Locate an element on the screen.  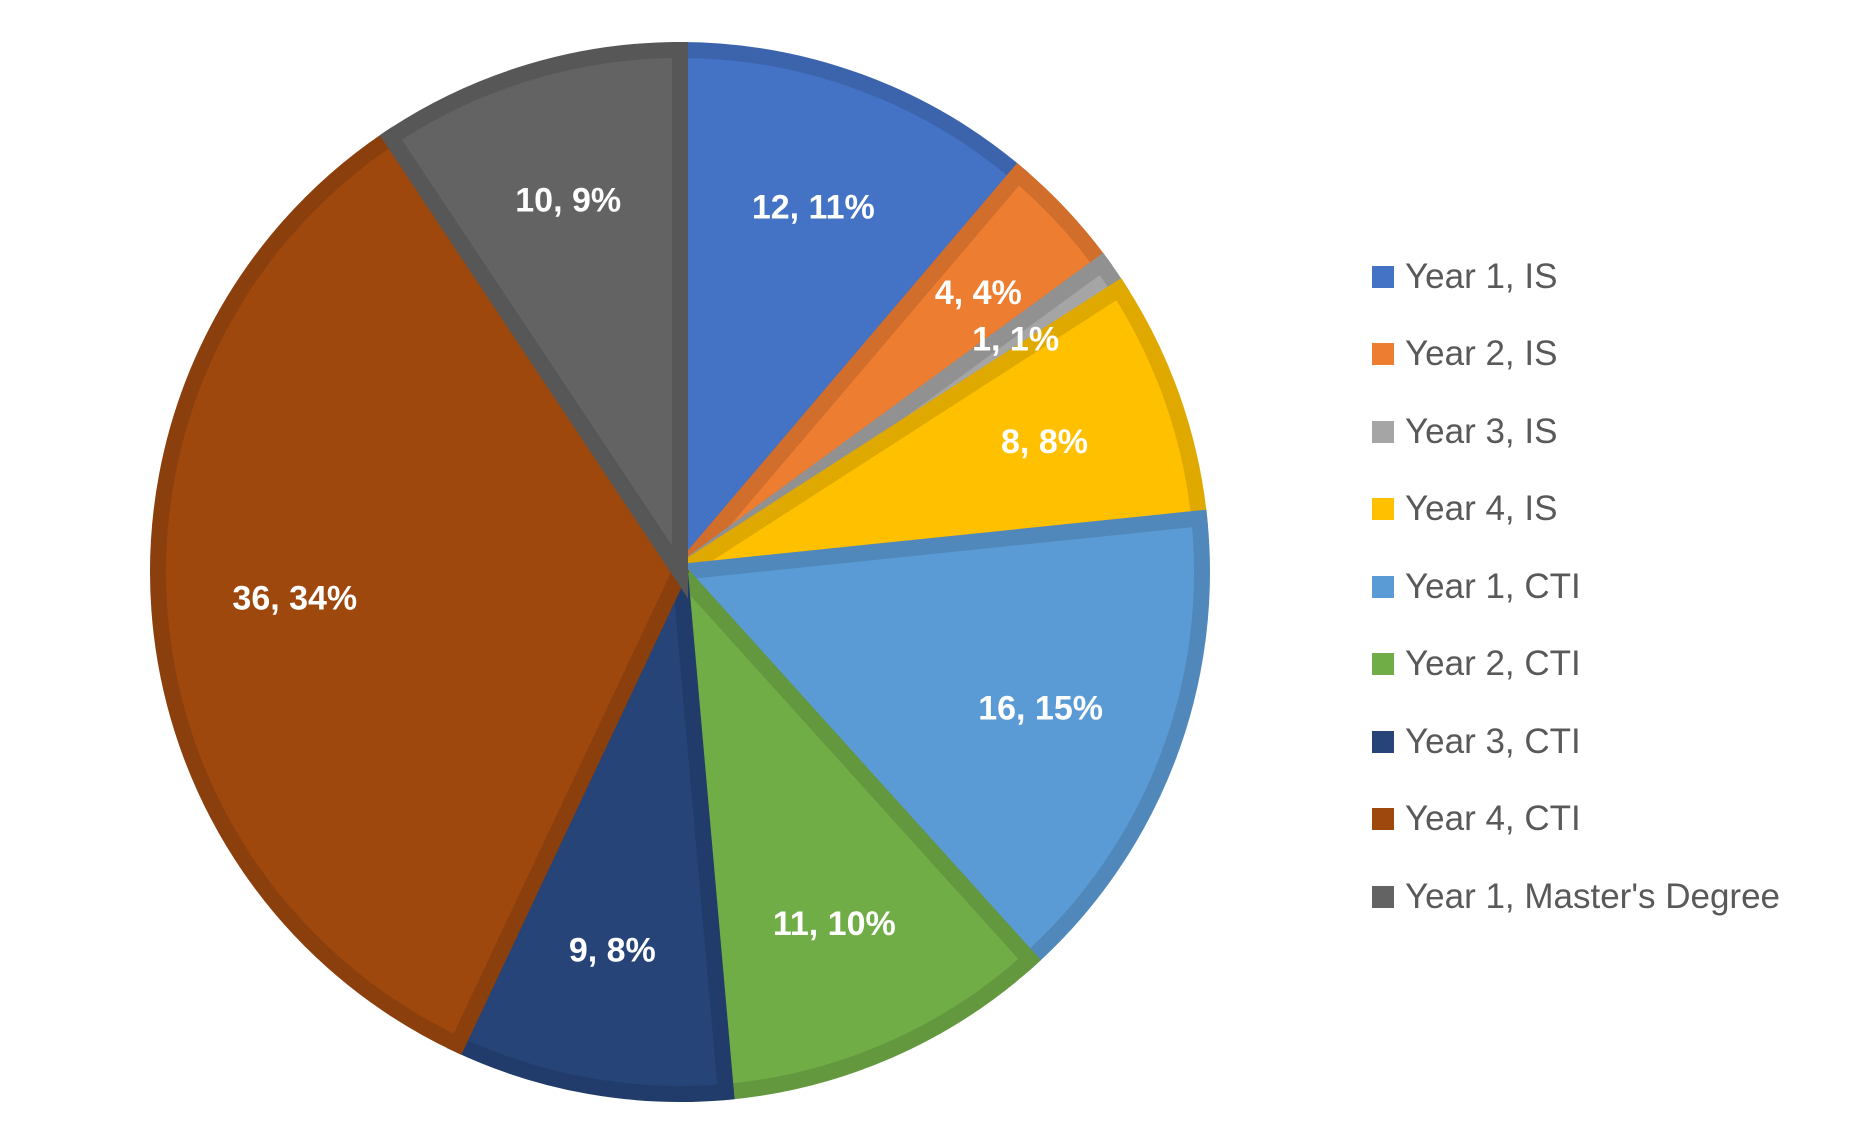
legend-item-1: Year 1, IS is located at coordinates (1612, 277).